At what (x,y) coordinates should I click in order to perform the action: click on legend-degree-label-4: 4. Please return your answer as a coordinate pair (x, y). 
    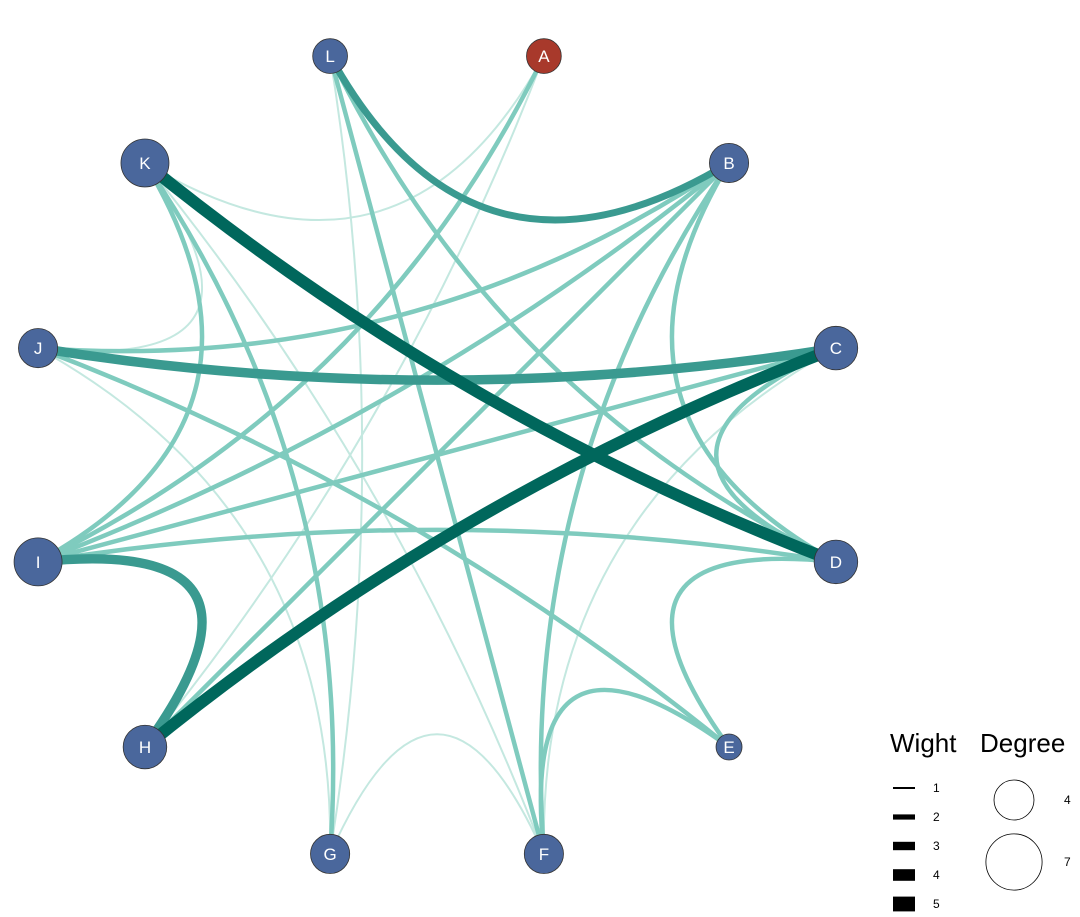
    Looking at the image, I should click on (1067, 800).